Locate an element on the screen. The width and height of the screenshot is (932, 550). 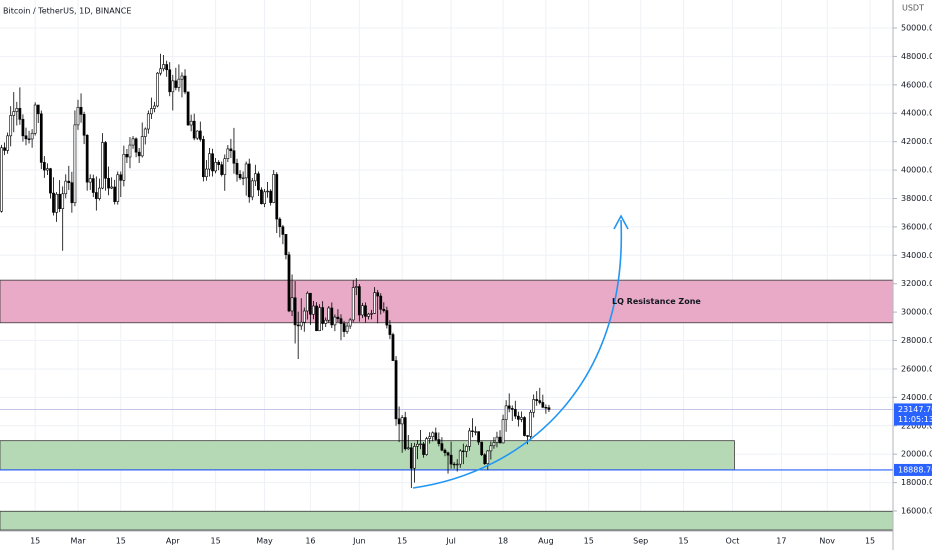
level-label: 18888.76 is located at coordinates (915, 469).